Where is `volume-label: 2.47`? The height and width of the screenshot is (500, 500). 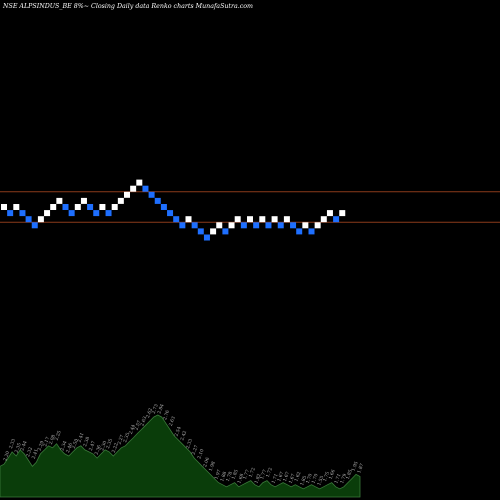 volume-label: 2.47 is located at coordinates (92, 446).